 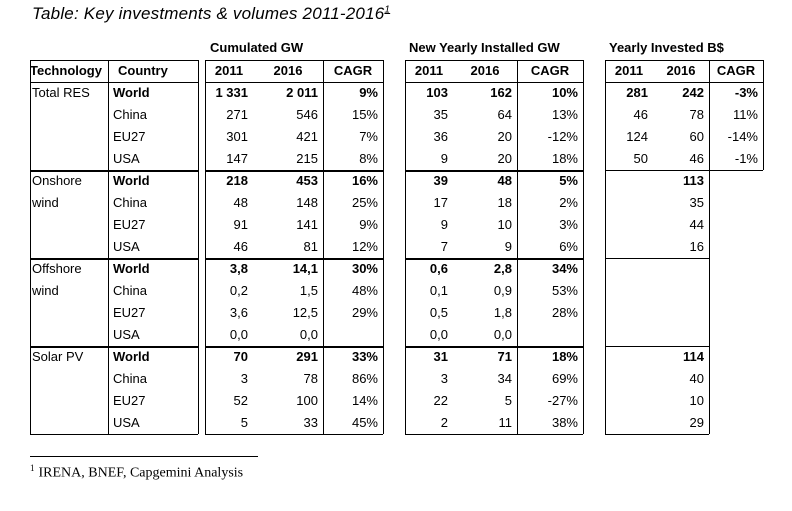 What do you see at coordinates (504, 180) in the screenshot?
I see `table-cell: 48` at bounding box center [504, 180].